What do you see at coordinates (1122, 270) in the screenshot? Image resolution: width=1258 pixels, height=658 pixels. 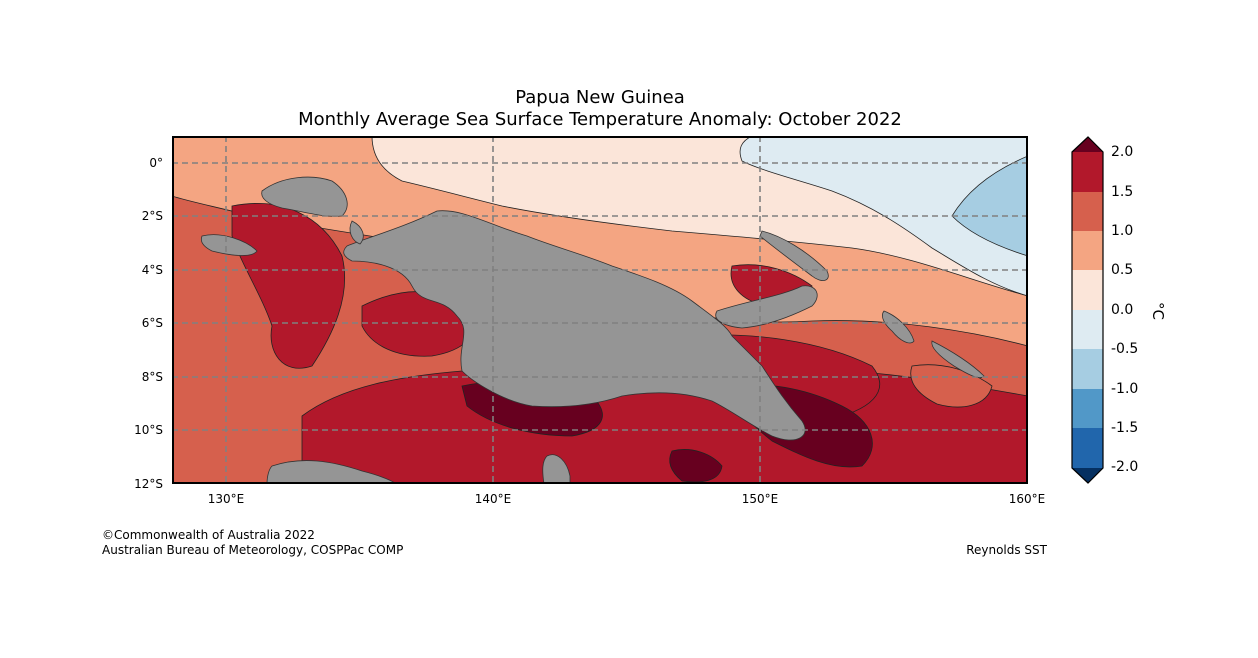 I see `colorbar-label: 0.5` at bounding box center [1122, 270].